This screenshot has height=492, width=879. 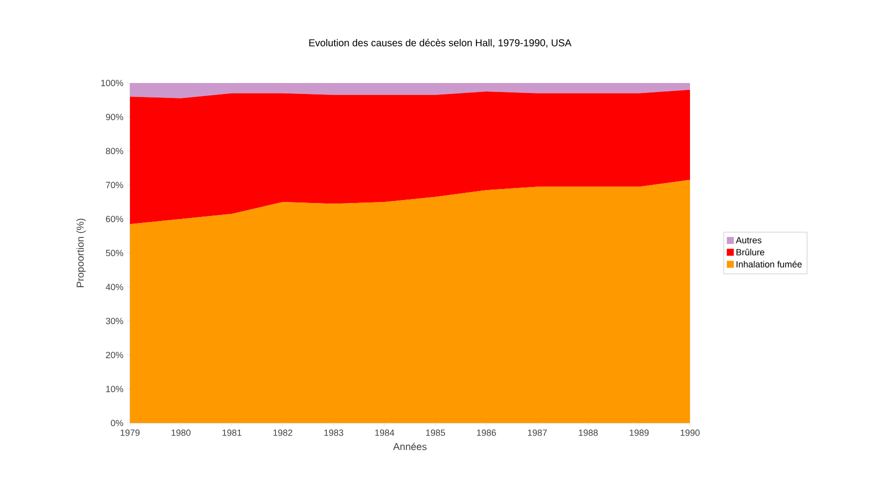 I want to click on y-tick-label: 80%, so click(x=115, y=151).